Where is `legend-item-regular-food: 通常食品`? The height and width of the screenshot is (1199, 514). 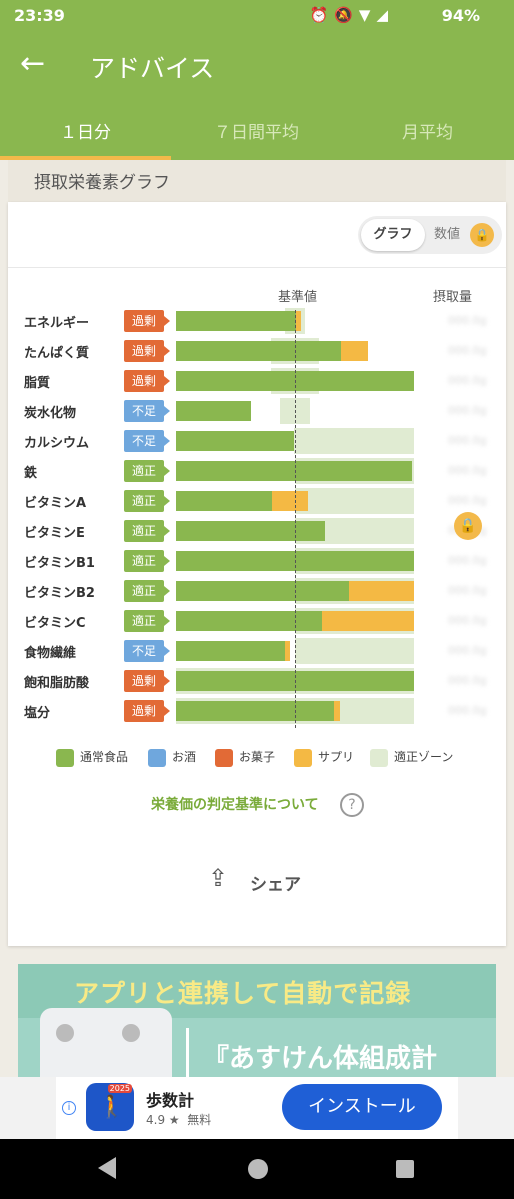
legend-item-regular-food: 通常食品 is located at coordinates (92, 757).